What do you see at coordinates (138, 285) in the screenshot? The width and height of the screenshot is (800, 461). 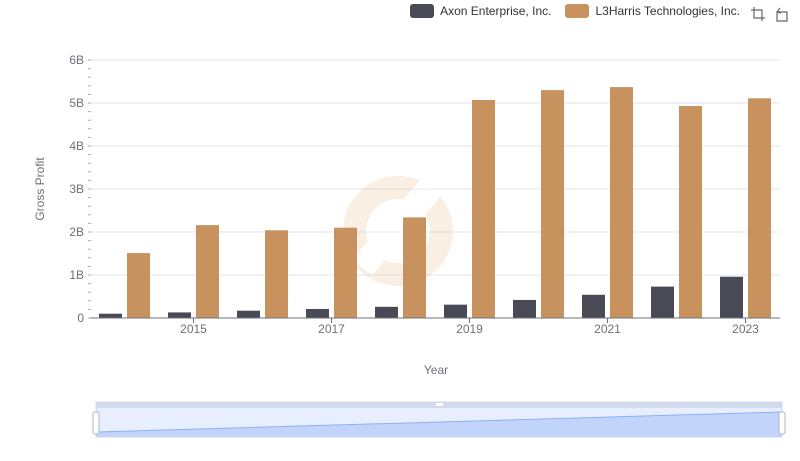 I see `bar-l3harris-2014` at bounding box center [138, 285].